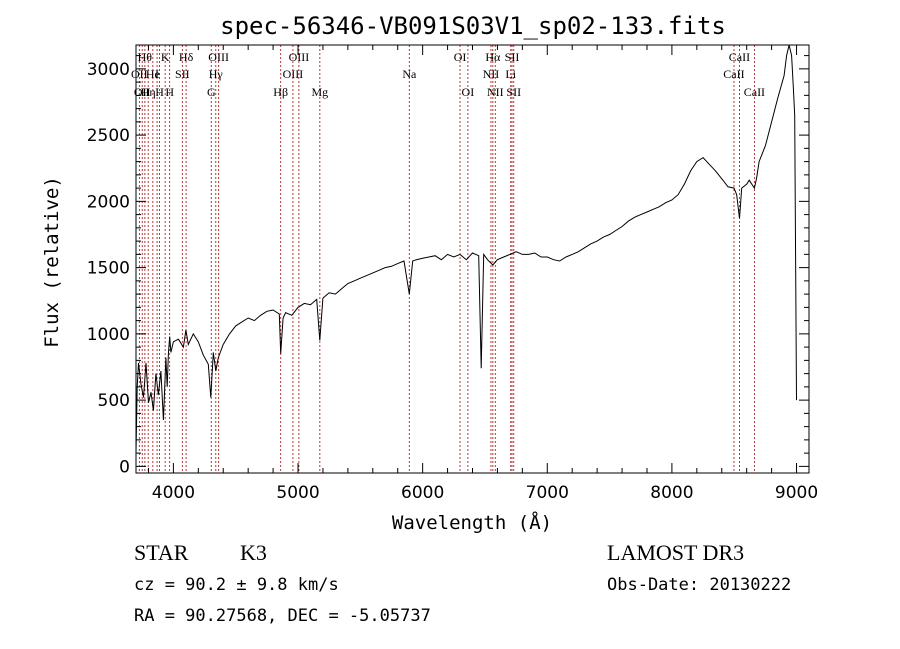 The image size is (900, 649). Describe the element at coordinates (108, 202) in the screenshot. I see `y-tick-label: 2000` at that location.